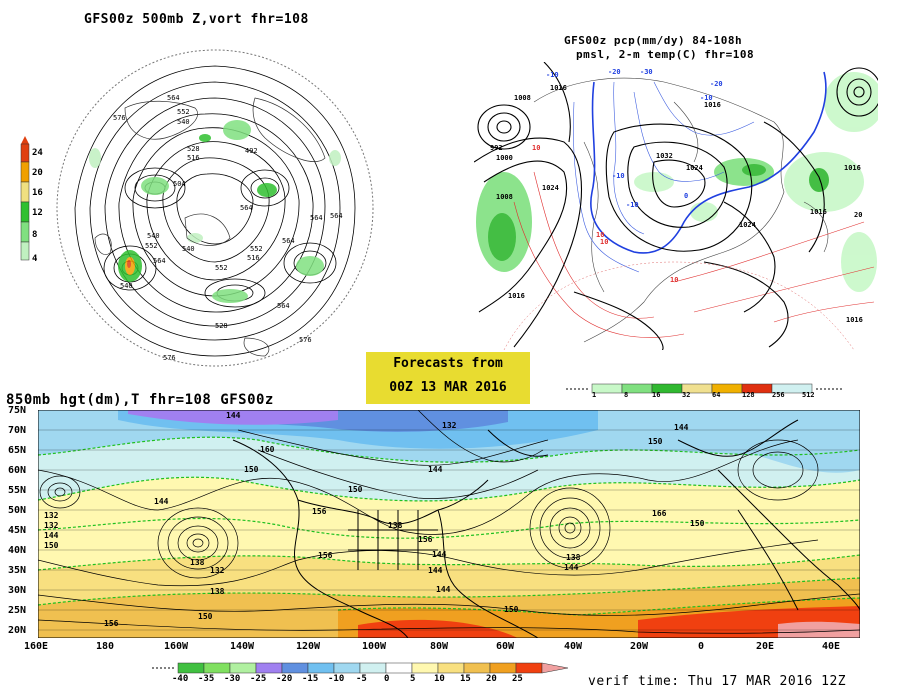 The image size is (900, 700). I want to click on contour-label: 492, so click(251, 151).